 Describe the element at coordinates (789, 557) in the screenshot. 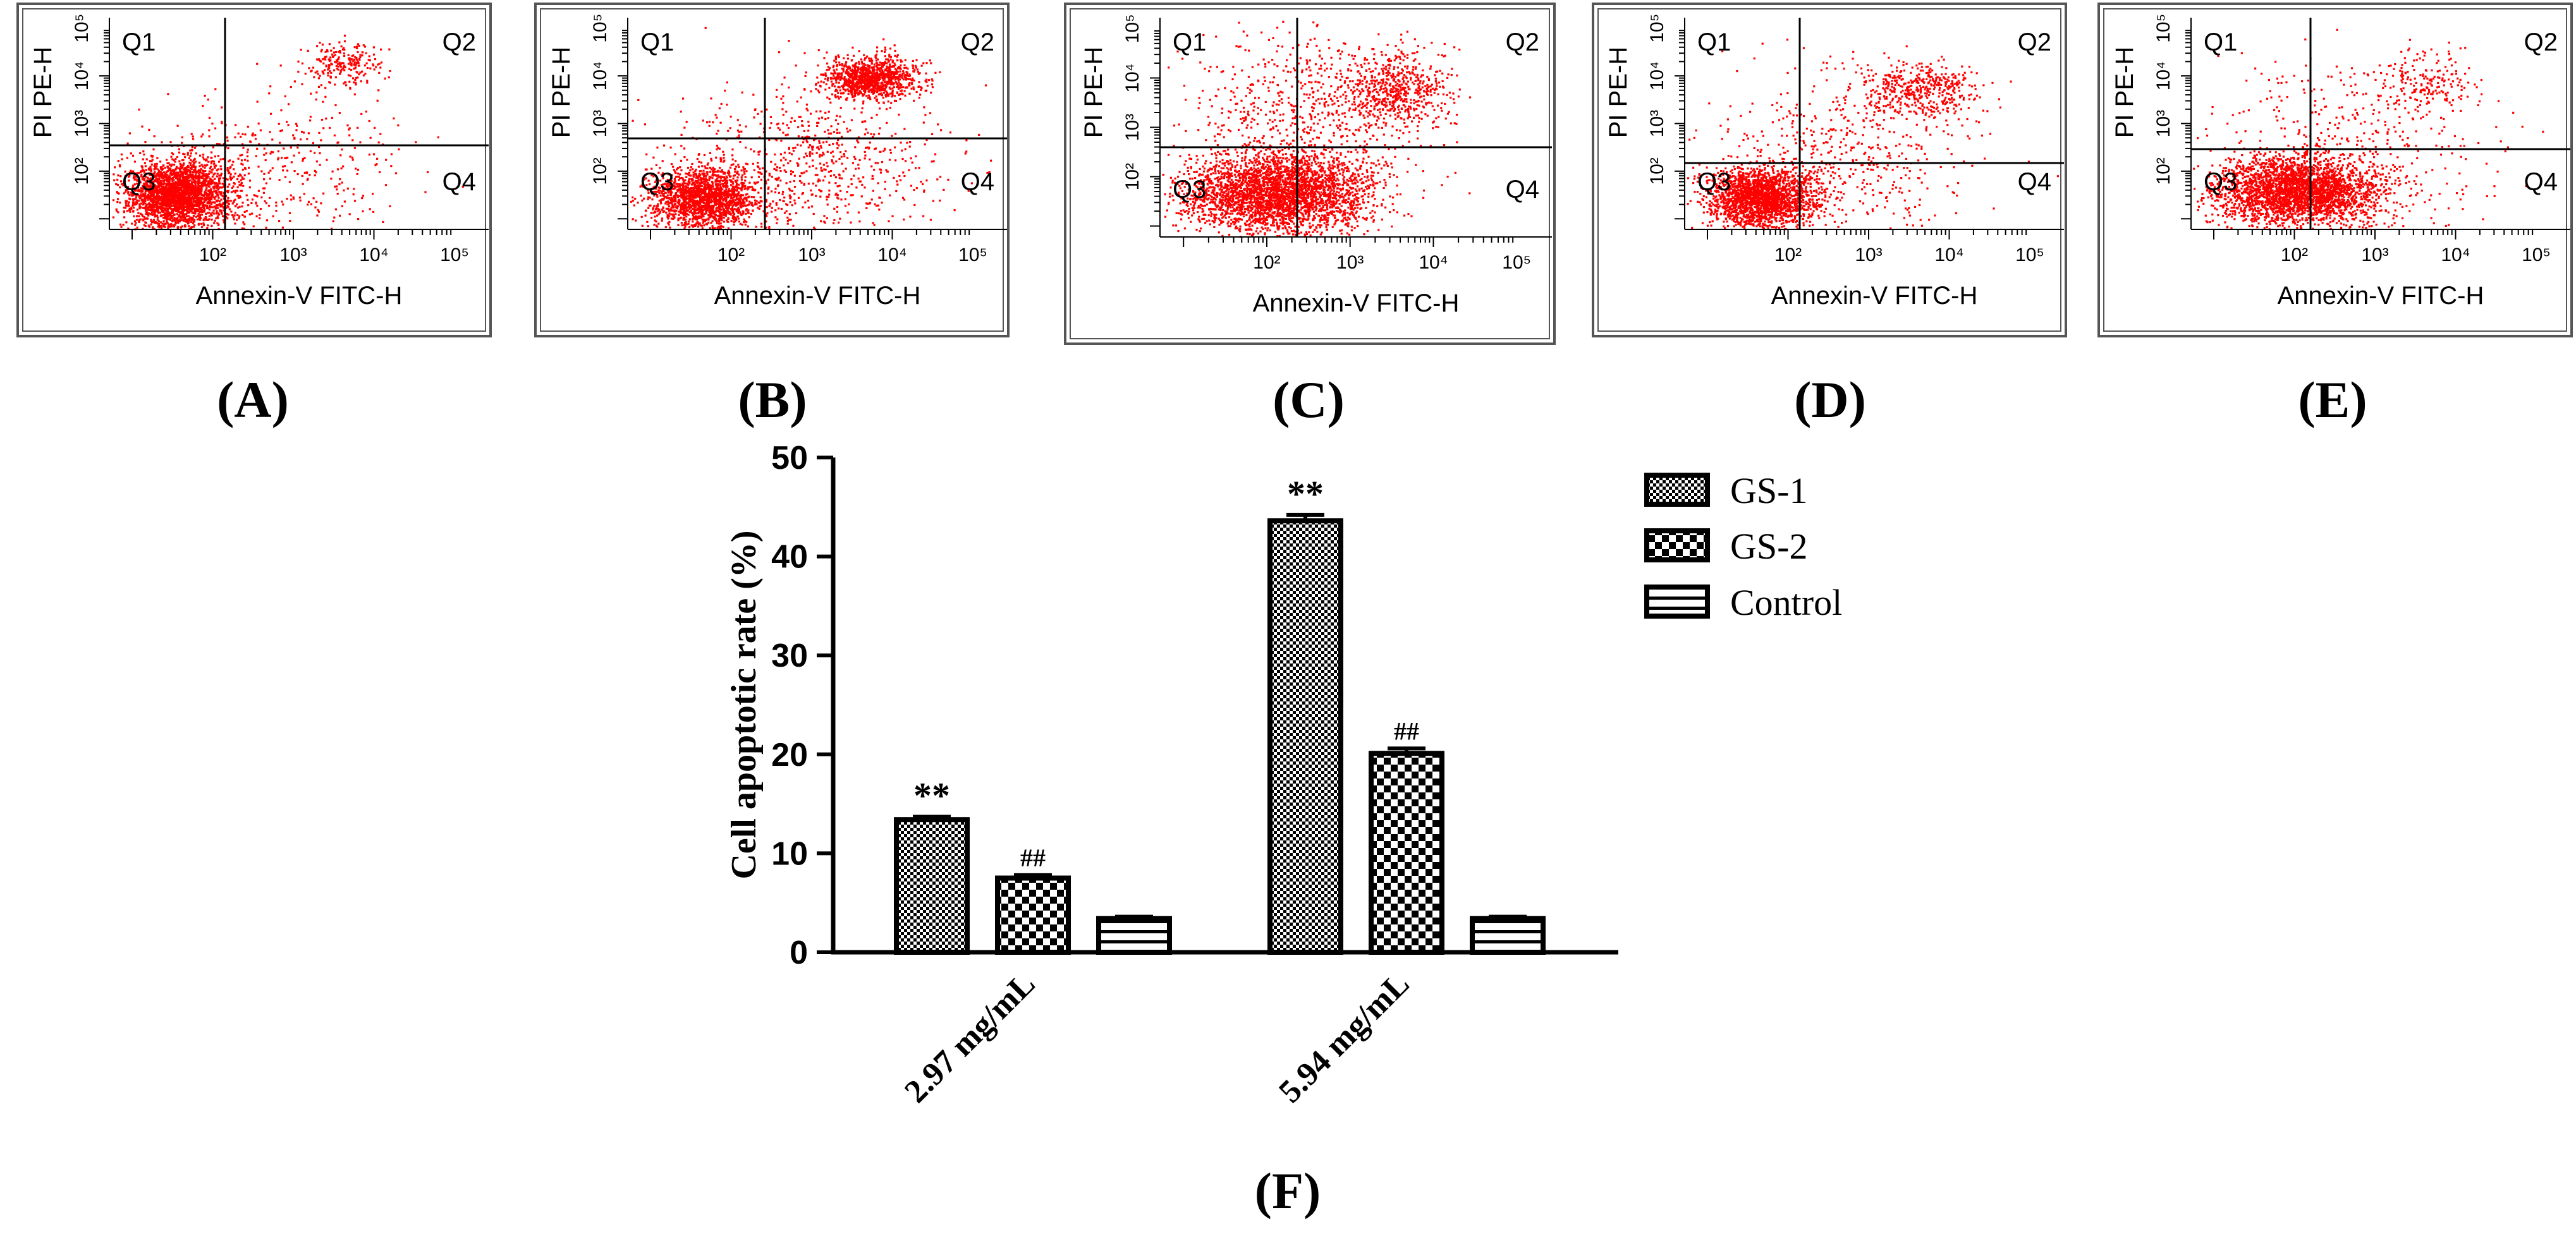

I see `y-tick-label: 40` at that location.